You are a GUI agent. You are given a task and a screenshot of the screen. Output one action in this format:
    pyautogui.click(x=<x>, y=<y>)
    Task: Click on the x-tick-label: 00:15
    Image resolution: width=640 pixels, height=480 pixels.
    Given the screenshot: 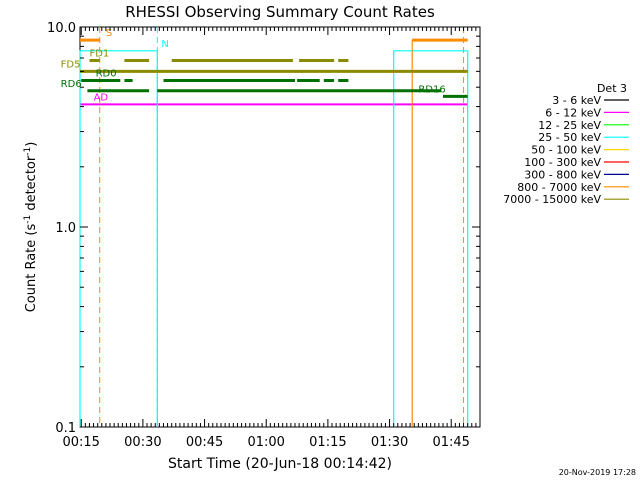 What is the action you would take?
    pyautogui.click(x=80, y=442)
    